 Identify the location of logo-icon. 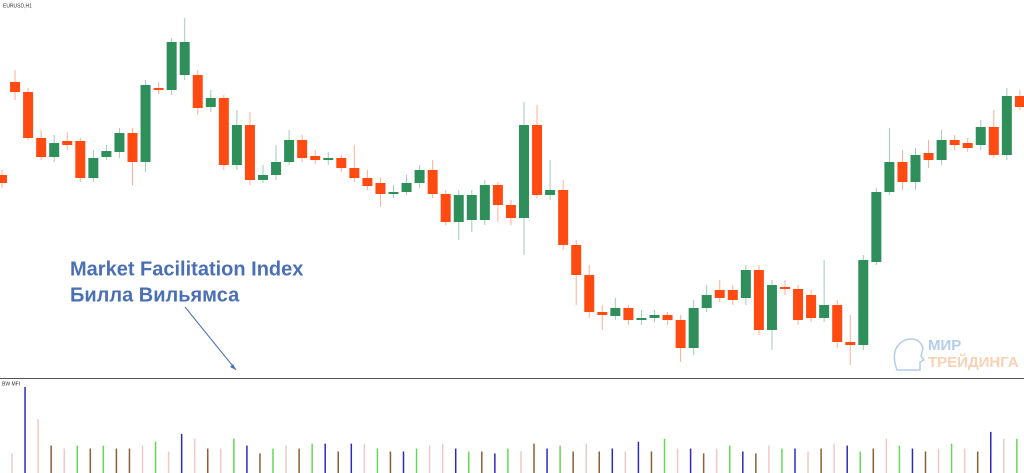
(909, 354).